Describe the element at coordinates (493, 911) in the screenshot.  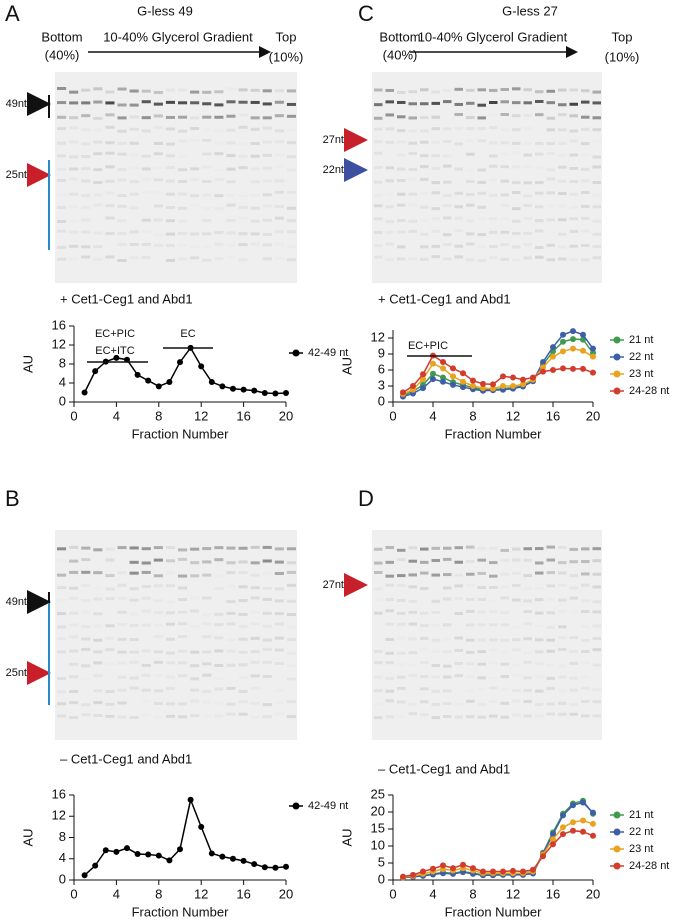
I see `x-axis-label: Fraction Number` at that location.